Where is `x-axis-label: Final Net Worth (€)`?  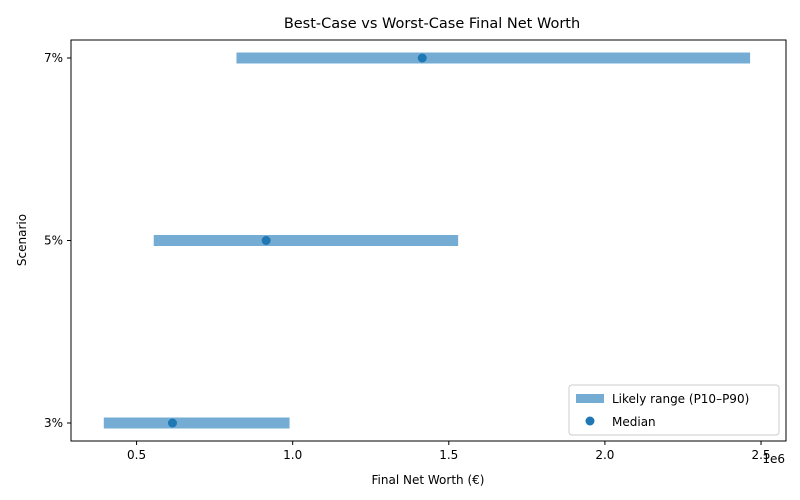
x-axis-label: Final Net Worth (€) is located at coordinates (428, 480).